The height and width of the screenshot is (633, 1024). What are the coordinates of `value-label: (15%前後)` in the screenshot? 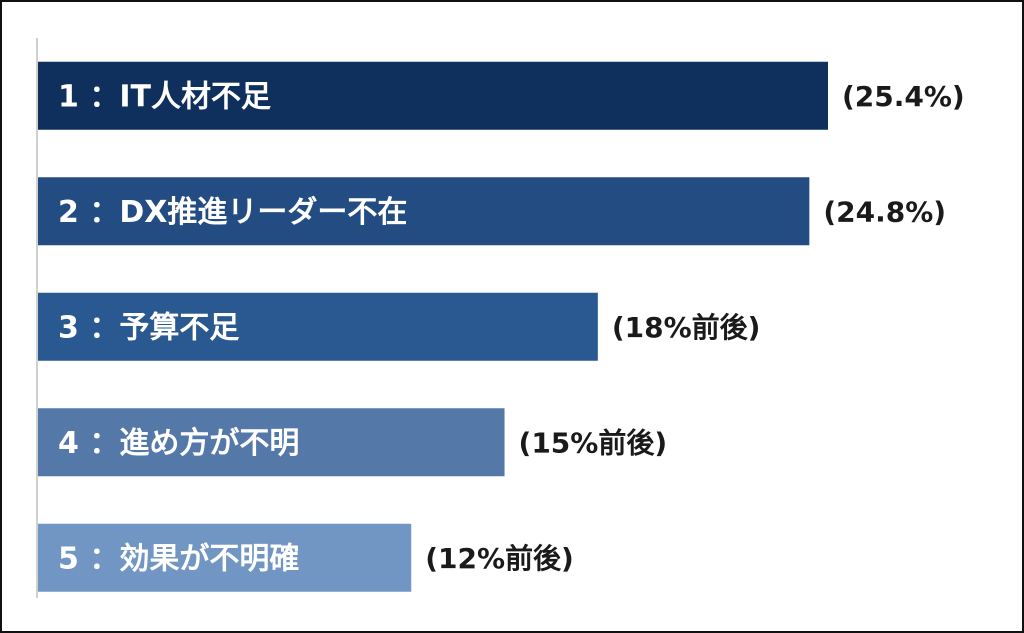 It's located at (593, 442).